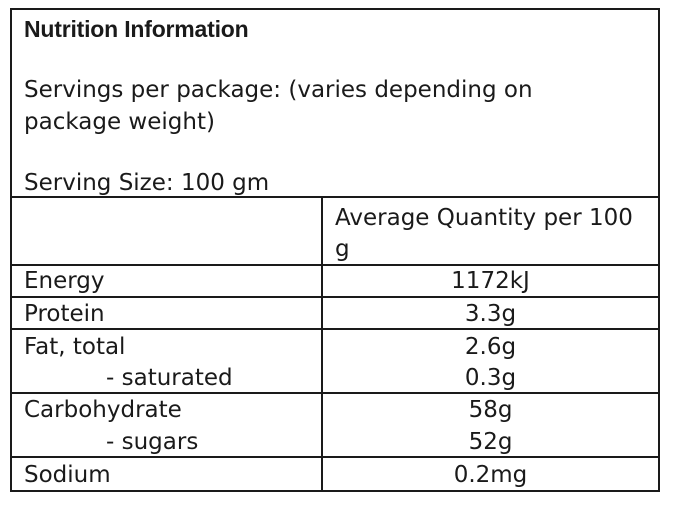 The width and height of the screenshot is (681, 508). What do you see at coordinates (67, 475) in the screenshot?
I see `nutrient-name-sodium: Sodium` at bounding box center [67, 475].